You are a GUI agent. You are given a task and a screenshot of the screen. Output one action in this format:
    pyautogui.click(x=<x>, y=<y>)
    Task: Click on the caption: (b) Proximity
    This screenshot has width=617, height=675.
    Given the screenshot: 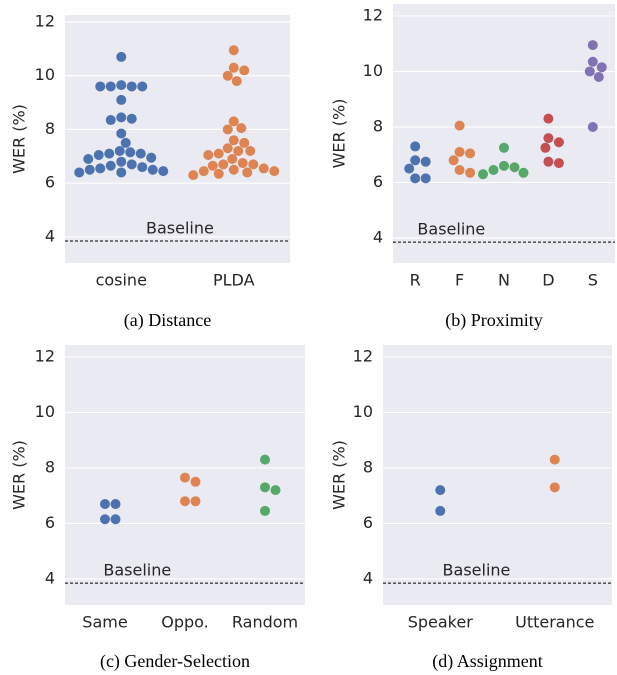 What is the action you would take?
    pyautogui.click(x=494, y=320)
    